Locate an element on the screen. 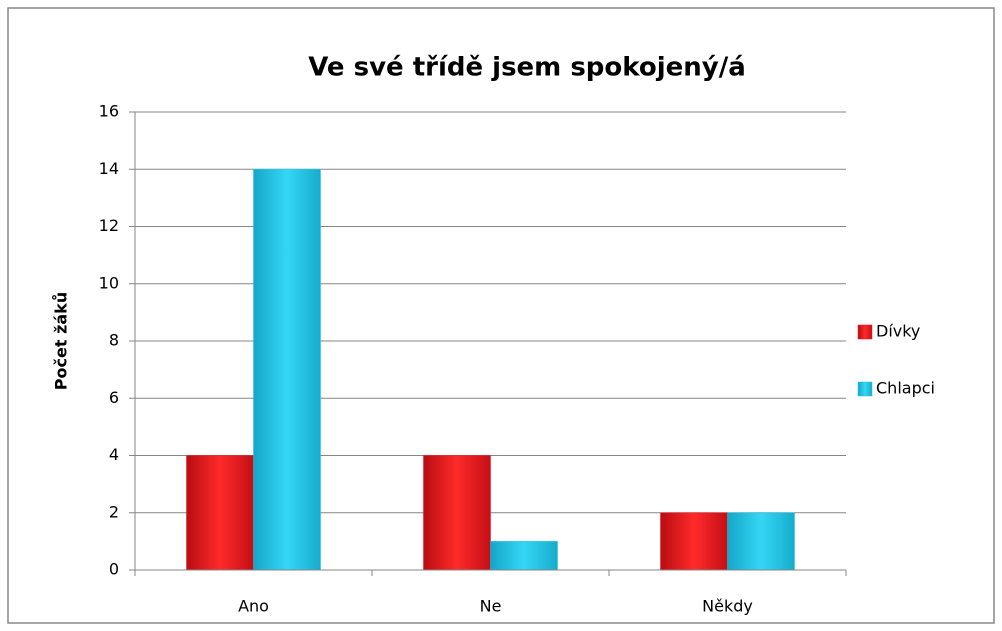 The width and height of the screenshot is (1002, 631). x-tick-label: Ne is located at coordinates (491, 606).